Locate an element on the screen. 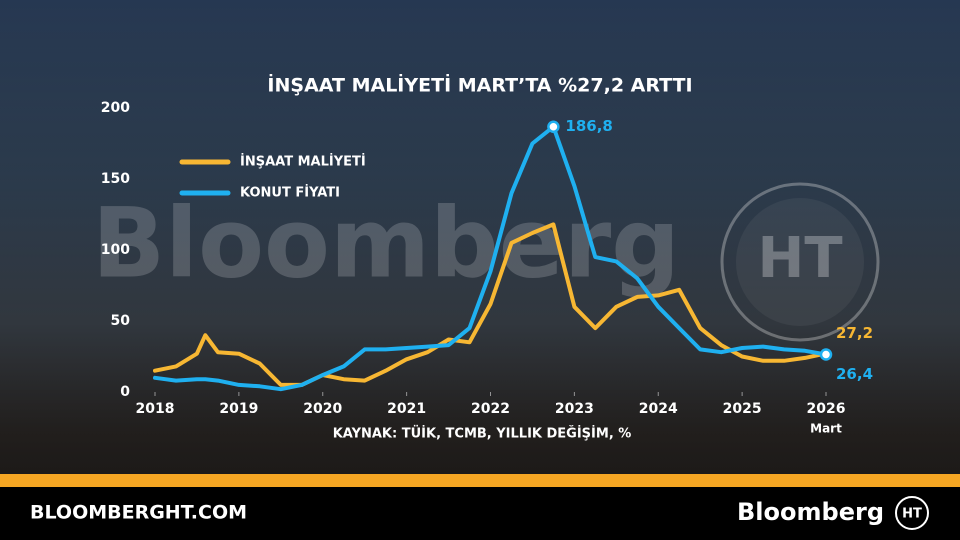 Image resolution: width=960 pixels, height=540 pixels. footer-stripe is located at coordinates (480, 480).